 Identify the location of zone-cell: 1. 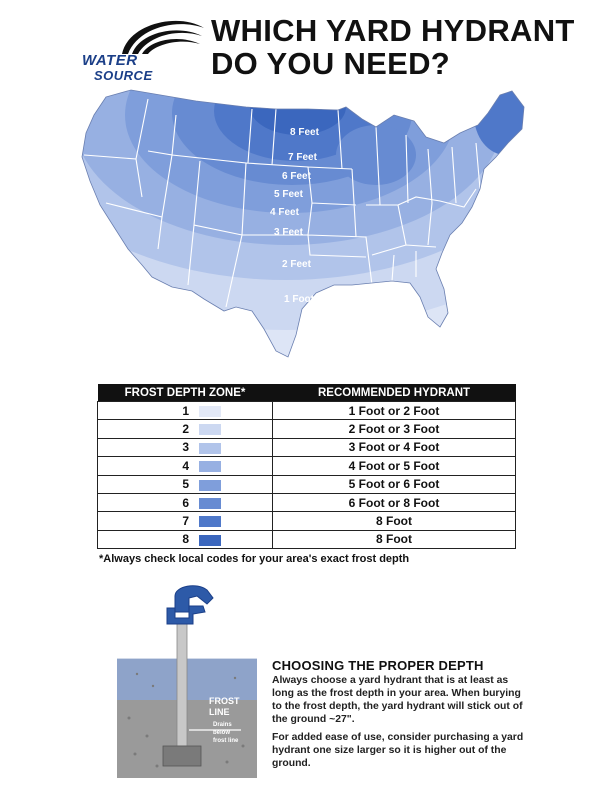
(185, 410).